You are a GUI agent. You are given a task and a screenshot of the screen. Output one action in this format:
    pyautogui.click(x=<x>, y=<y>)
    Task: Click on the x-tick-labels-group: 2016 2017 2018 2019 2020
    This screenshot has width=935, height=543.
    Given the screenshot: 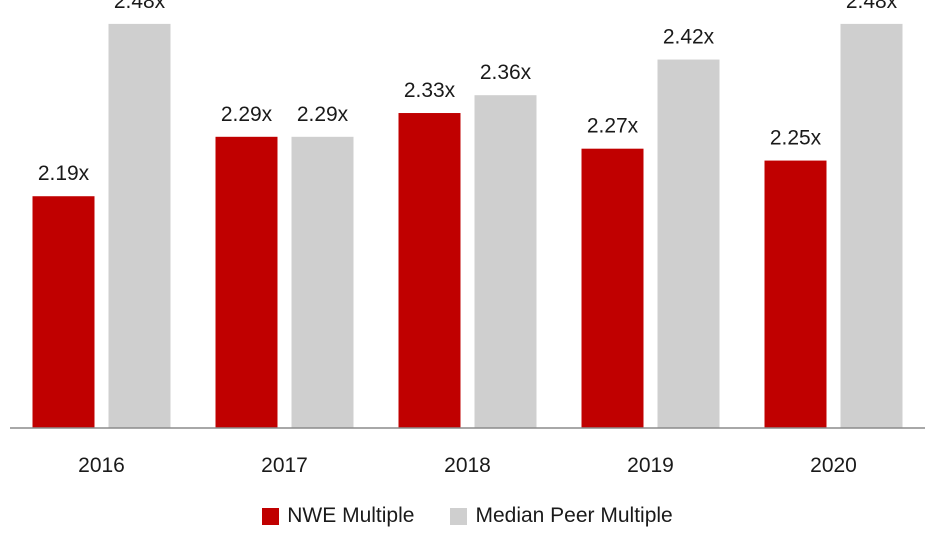 What is the action you would take?
    pyautogui.click(x=467, y=465)
    